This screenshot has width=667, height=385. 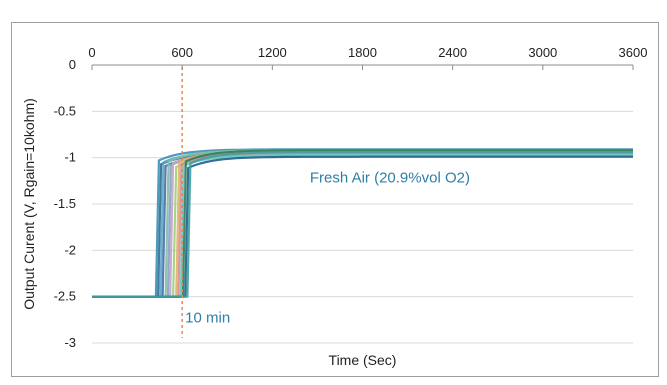 I want to click on x-tick-label-6: 3600, so click(x=633, y=52).